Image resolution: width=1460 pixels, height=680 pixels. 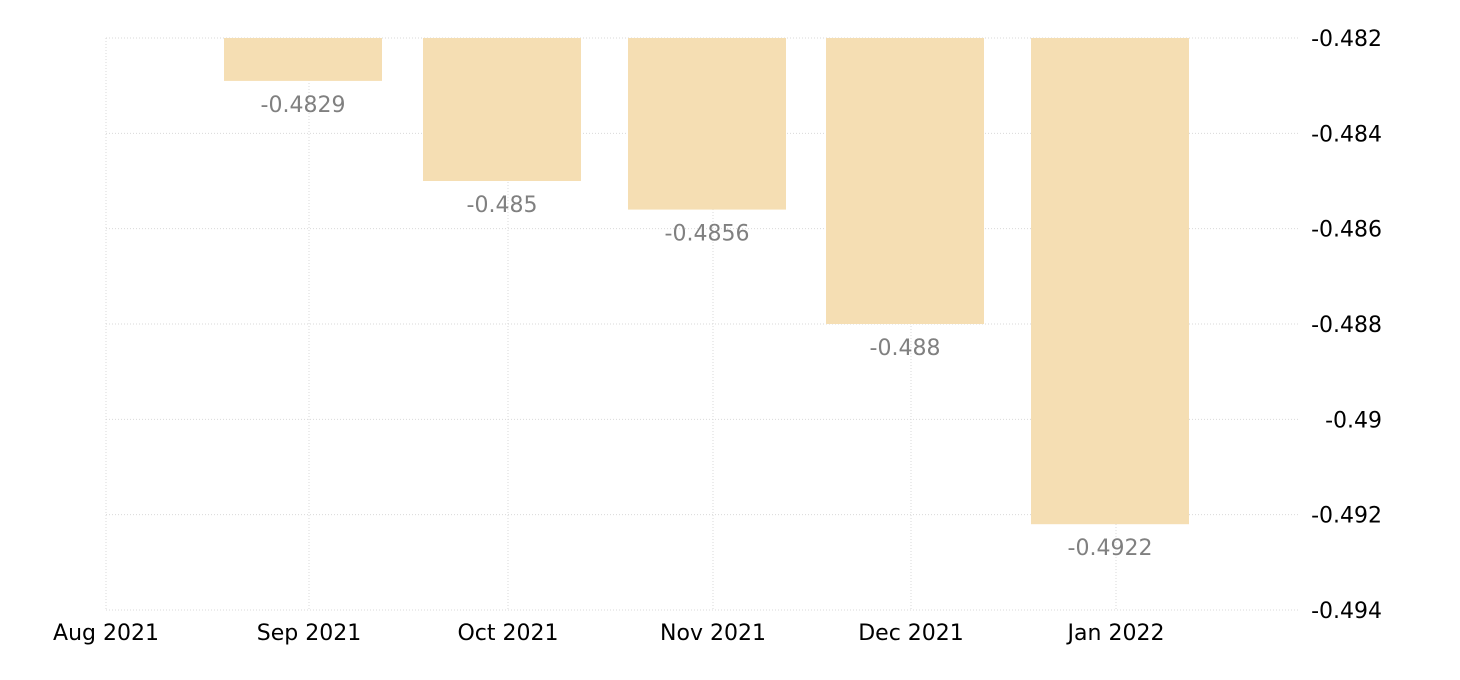 What do you see at coordinates (1115, 633) in the screenshot?
I see `x-tick-label: Jan 2022` at bounding box center [1115, 633].